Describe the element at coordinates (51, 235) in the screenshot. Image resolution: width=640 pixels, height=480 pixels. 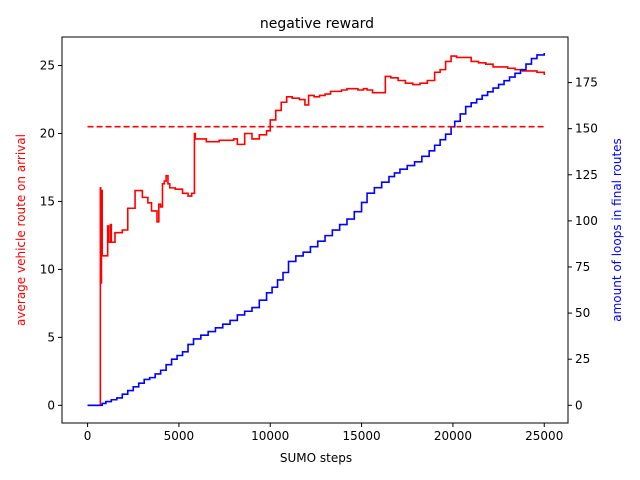
I see `y-axis-left: 0 5 10 15 20 25` at that location.